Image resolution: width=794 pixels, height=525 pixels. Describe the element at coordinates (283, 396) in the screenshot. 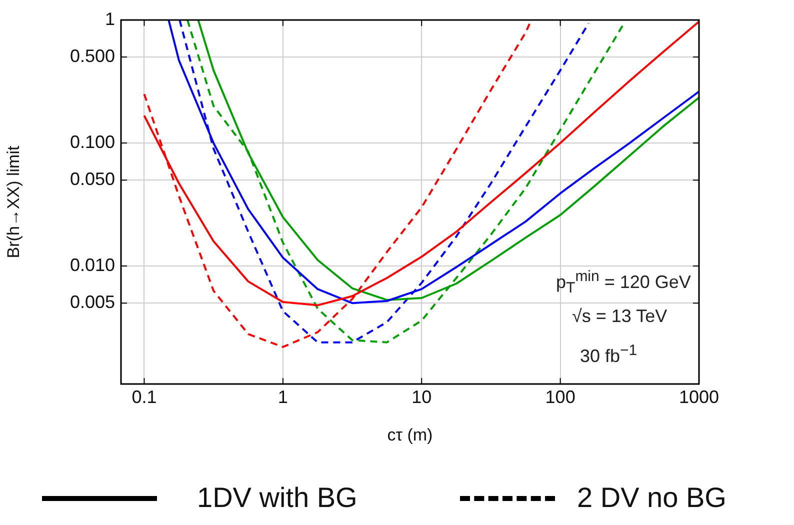

I see `x-tick-label: 1` at that location.